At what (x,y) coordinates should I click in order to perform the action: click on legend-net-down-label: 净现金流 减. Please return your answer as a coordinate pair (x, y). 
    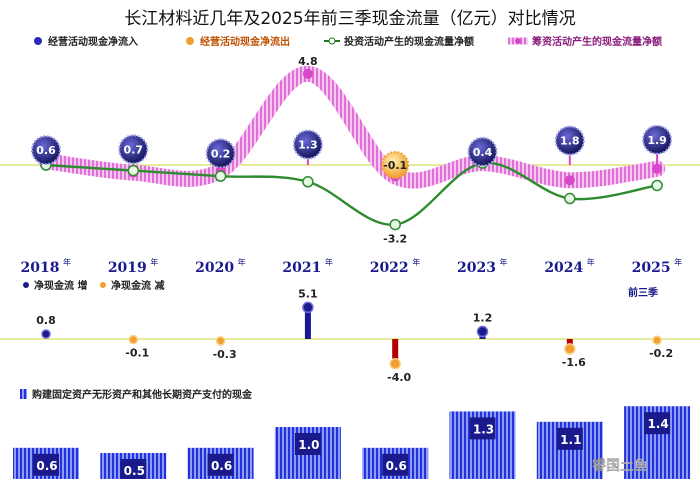
    Looking at the image, I should click on (137, 285).